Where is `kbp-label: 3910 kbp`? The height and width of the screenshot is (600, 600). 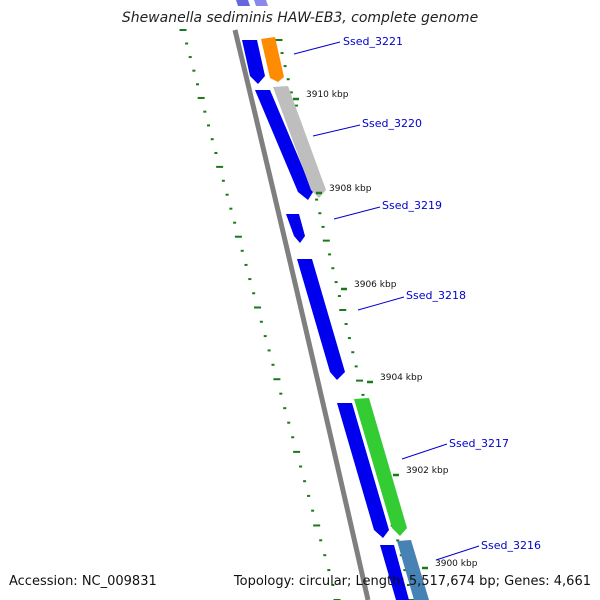
kbp-label: 3910 kbp is located at coordinates (327, 95).